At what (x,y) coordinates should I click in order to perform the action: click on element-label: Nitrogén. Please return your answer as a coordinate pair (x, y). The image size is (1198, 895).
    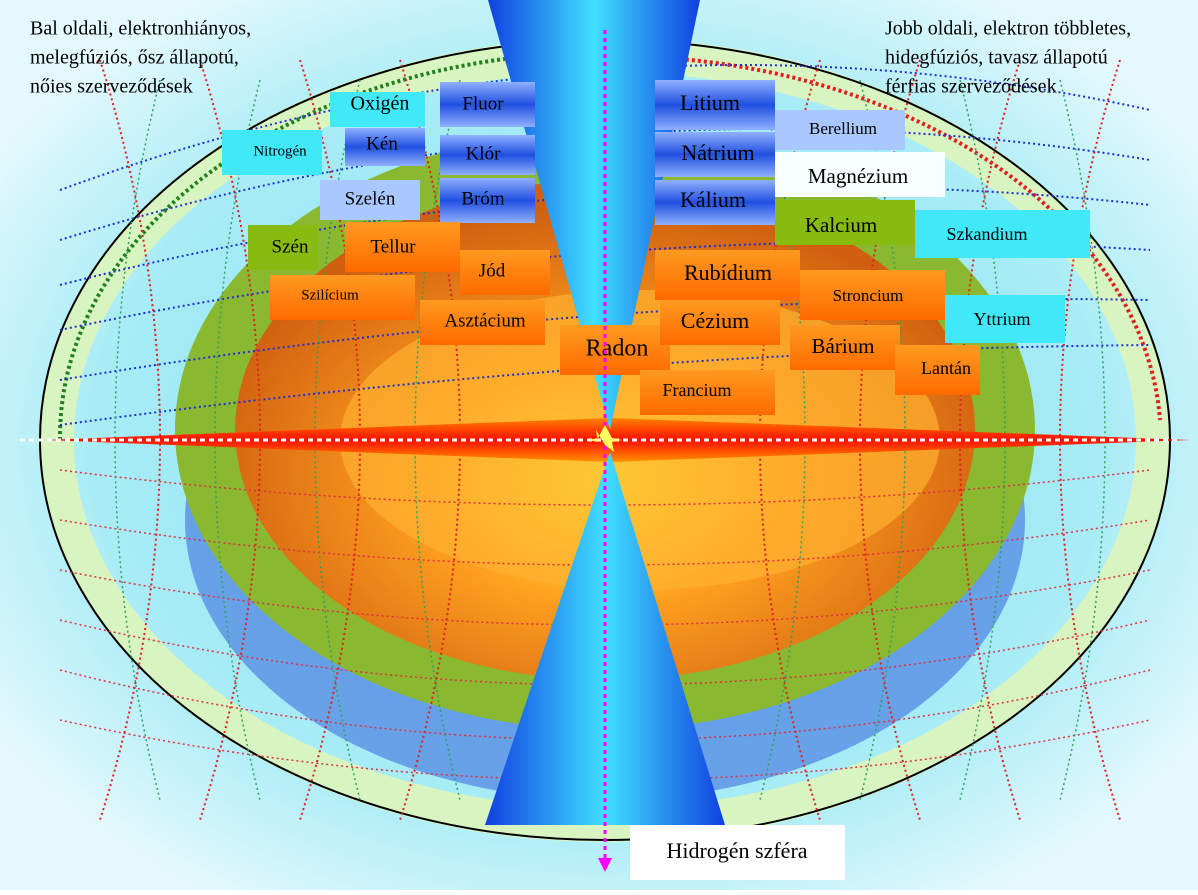
    Looking at the image, I should click on (280, 151).